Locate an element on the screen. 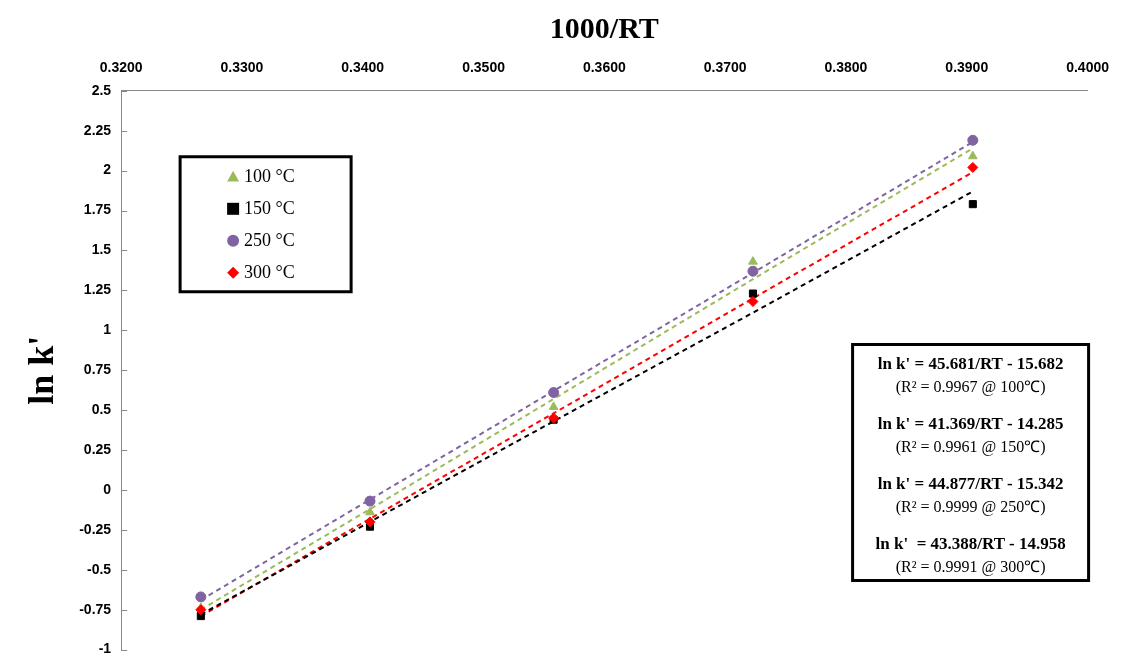 This screenshot has height=671, width=1125. y-tick-label: 2.5 is located at coordinates (101, 89).